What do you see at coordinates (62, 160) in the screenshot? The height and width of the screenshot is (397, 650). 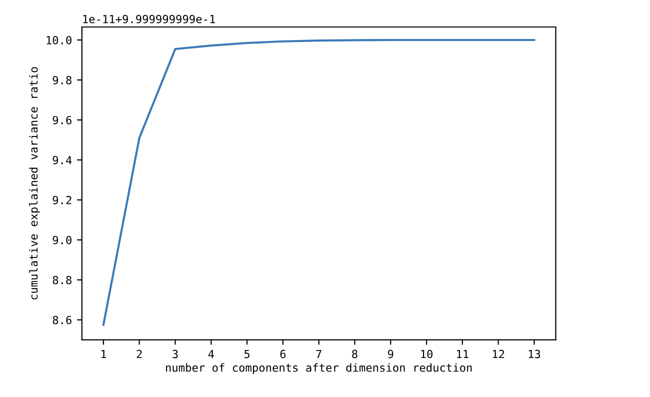 I see `y-tick-label: 9.4` at bounding box center [62, 160].